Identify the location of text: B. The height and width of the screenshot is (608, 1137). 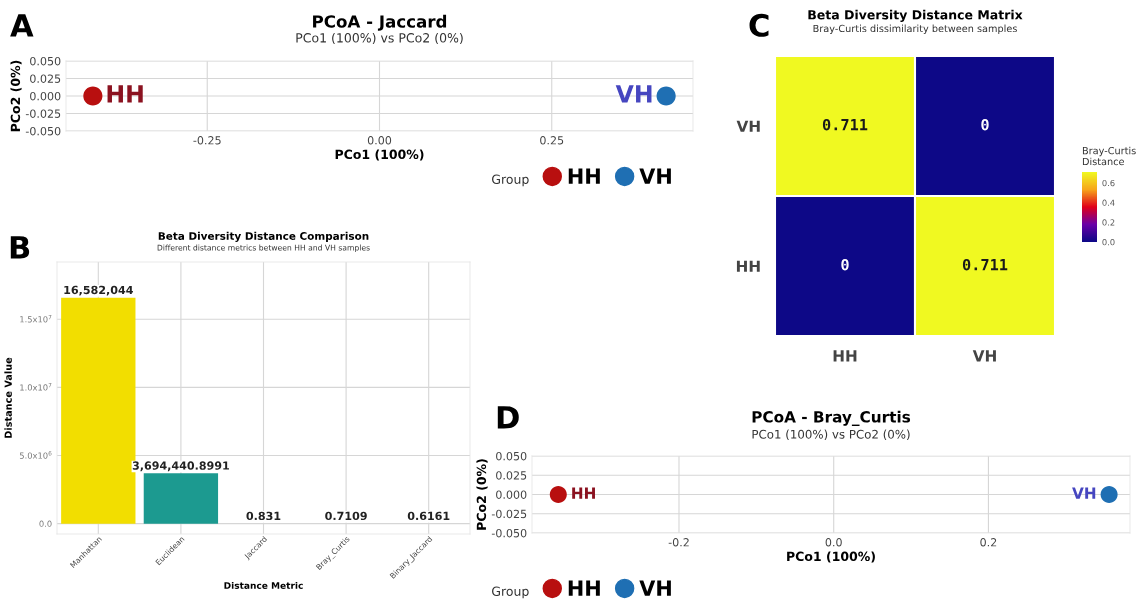
(20, 247).